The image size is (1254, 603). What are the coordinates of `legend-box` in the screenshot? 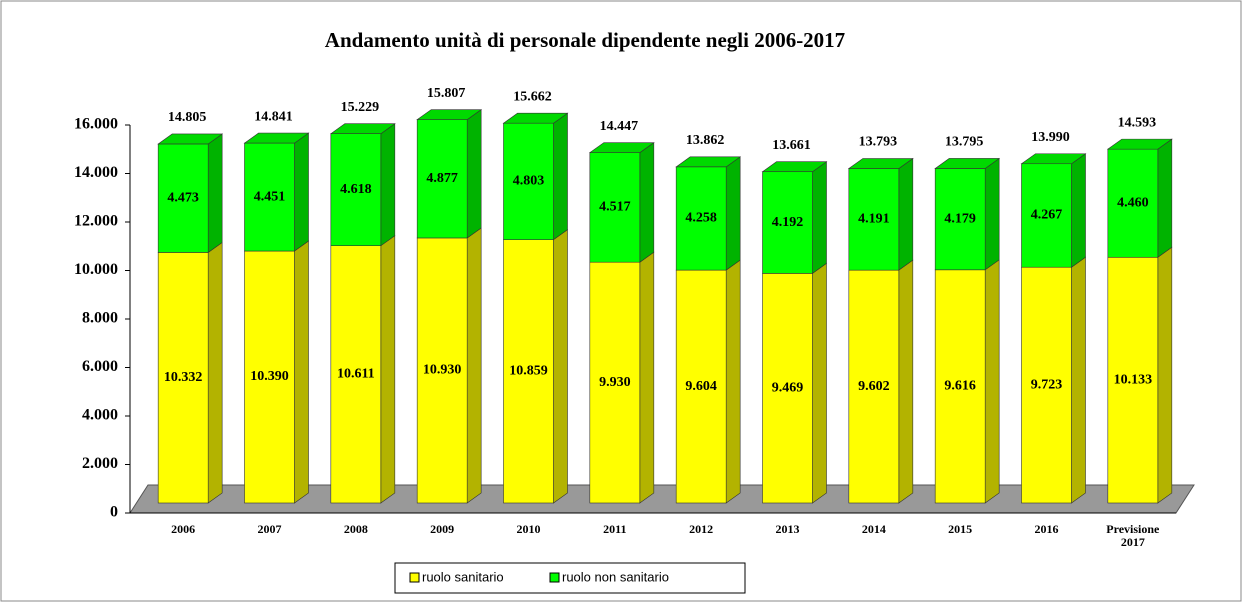 It's located at (570, 578).